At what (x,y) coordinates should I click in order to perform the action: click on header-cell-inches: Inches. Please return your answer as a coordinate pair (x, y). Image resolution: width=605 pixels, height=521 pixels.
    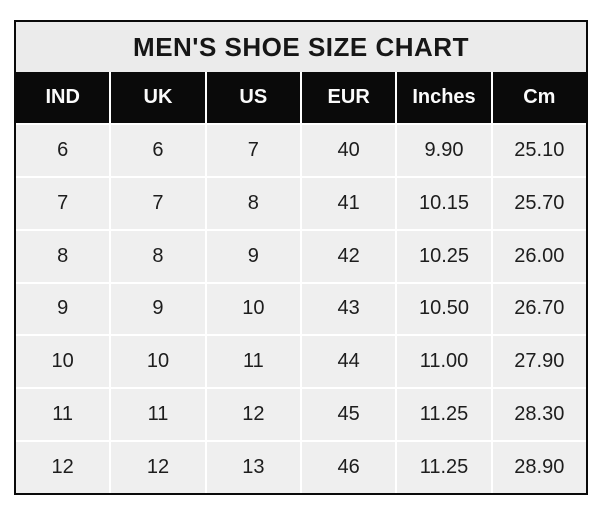
    Looking at the image, I should click on (444, 97).